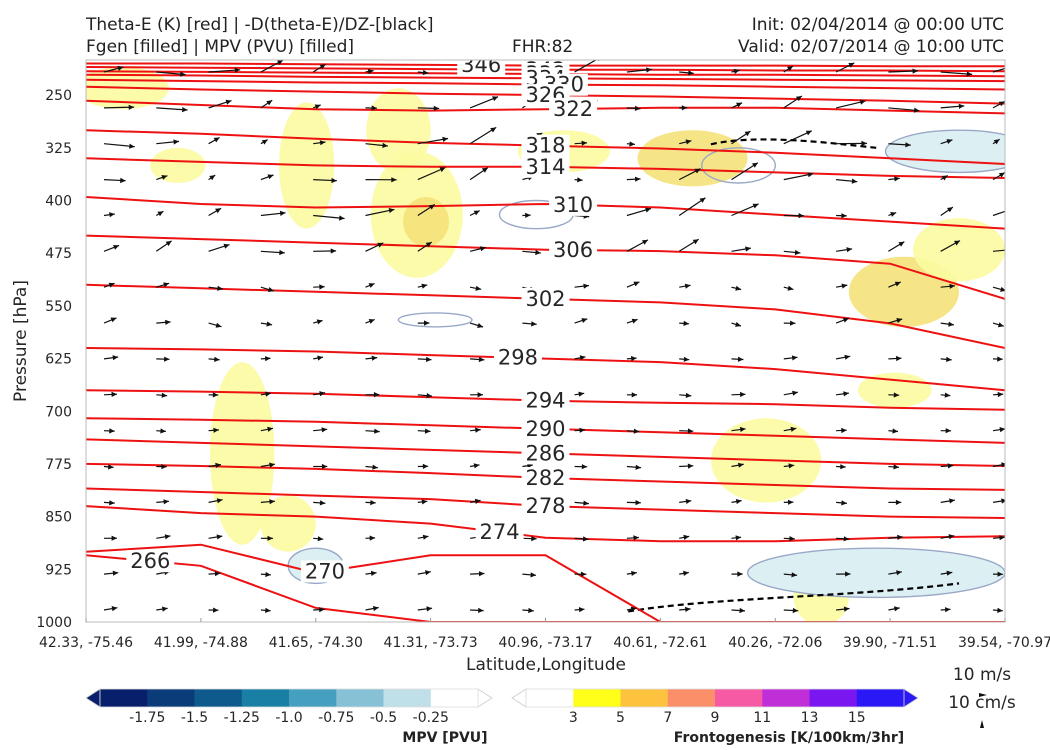  What do you see at coordinates (620, 718) in the screenshot?
I see `colorbar-tick-label: 5` at bounding box center [620, 718].